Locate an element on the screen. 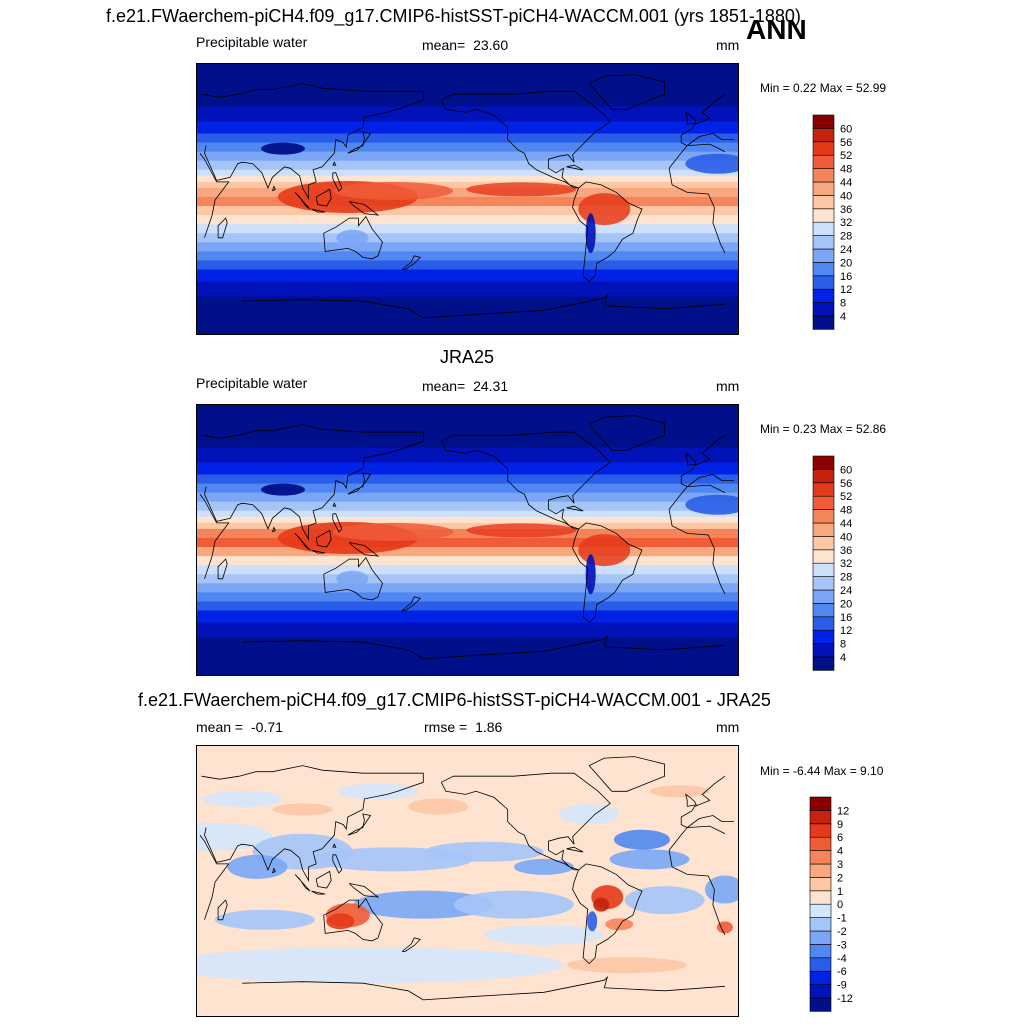 The height and width of the screenshot is (1024, 1024). panel3-colorbar-tick: 12 is located at coordinates (843, 811).